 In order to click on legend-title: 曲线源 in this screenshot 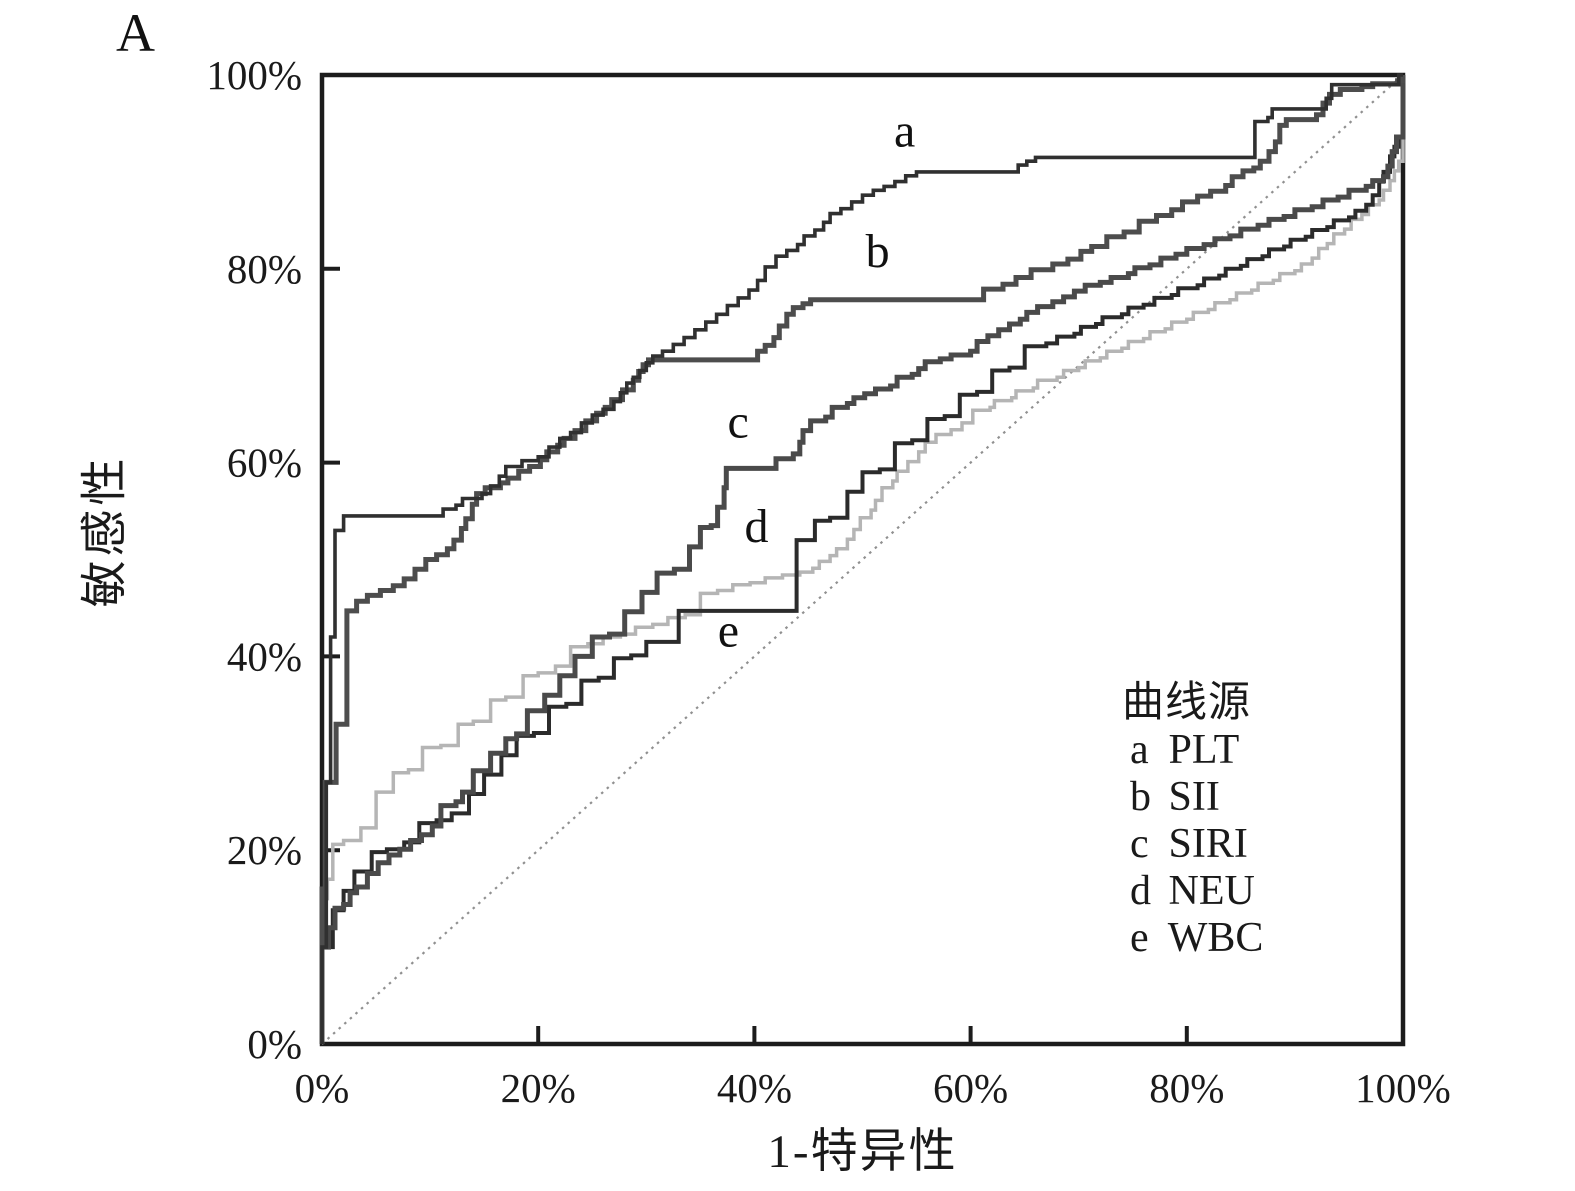, I will do `click(1187, 703)`.